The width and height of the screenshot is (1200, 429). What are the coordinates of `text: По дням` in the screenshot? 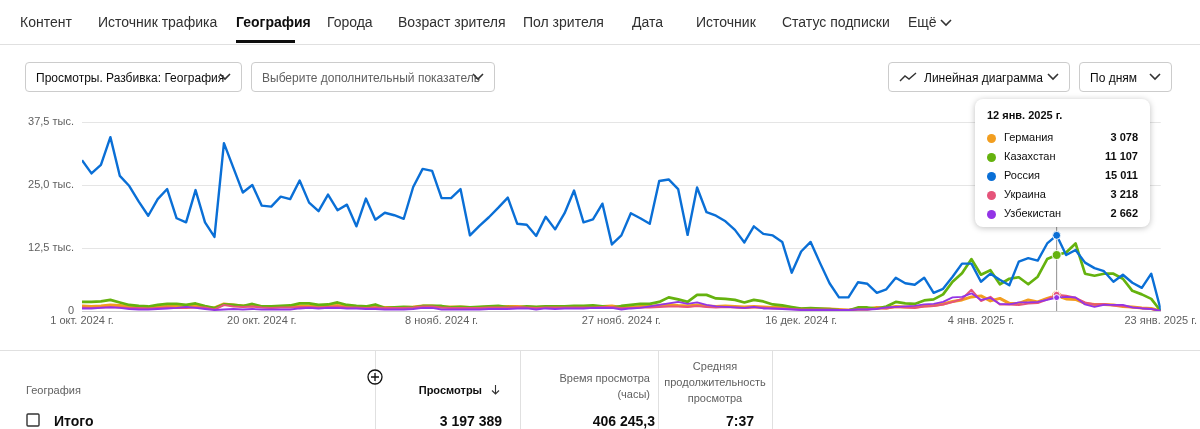 It's located at (1125, 77).